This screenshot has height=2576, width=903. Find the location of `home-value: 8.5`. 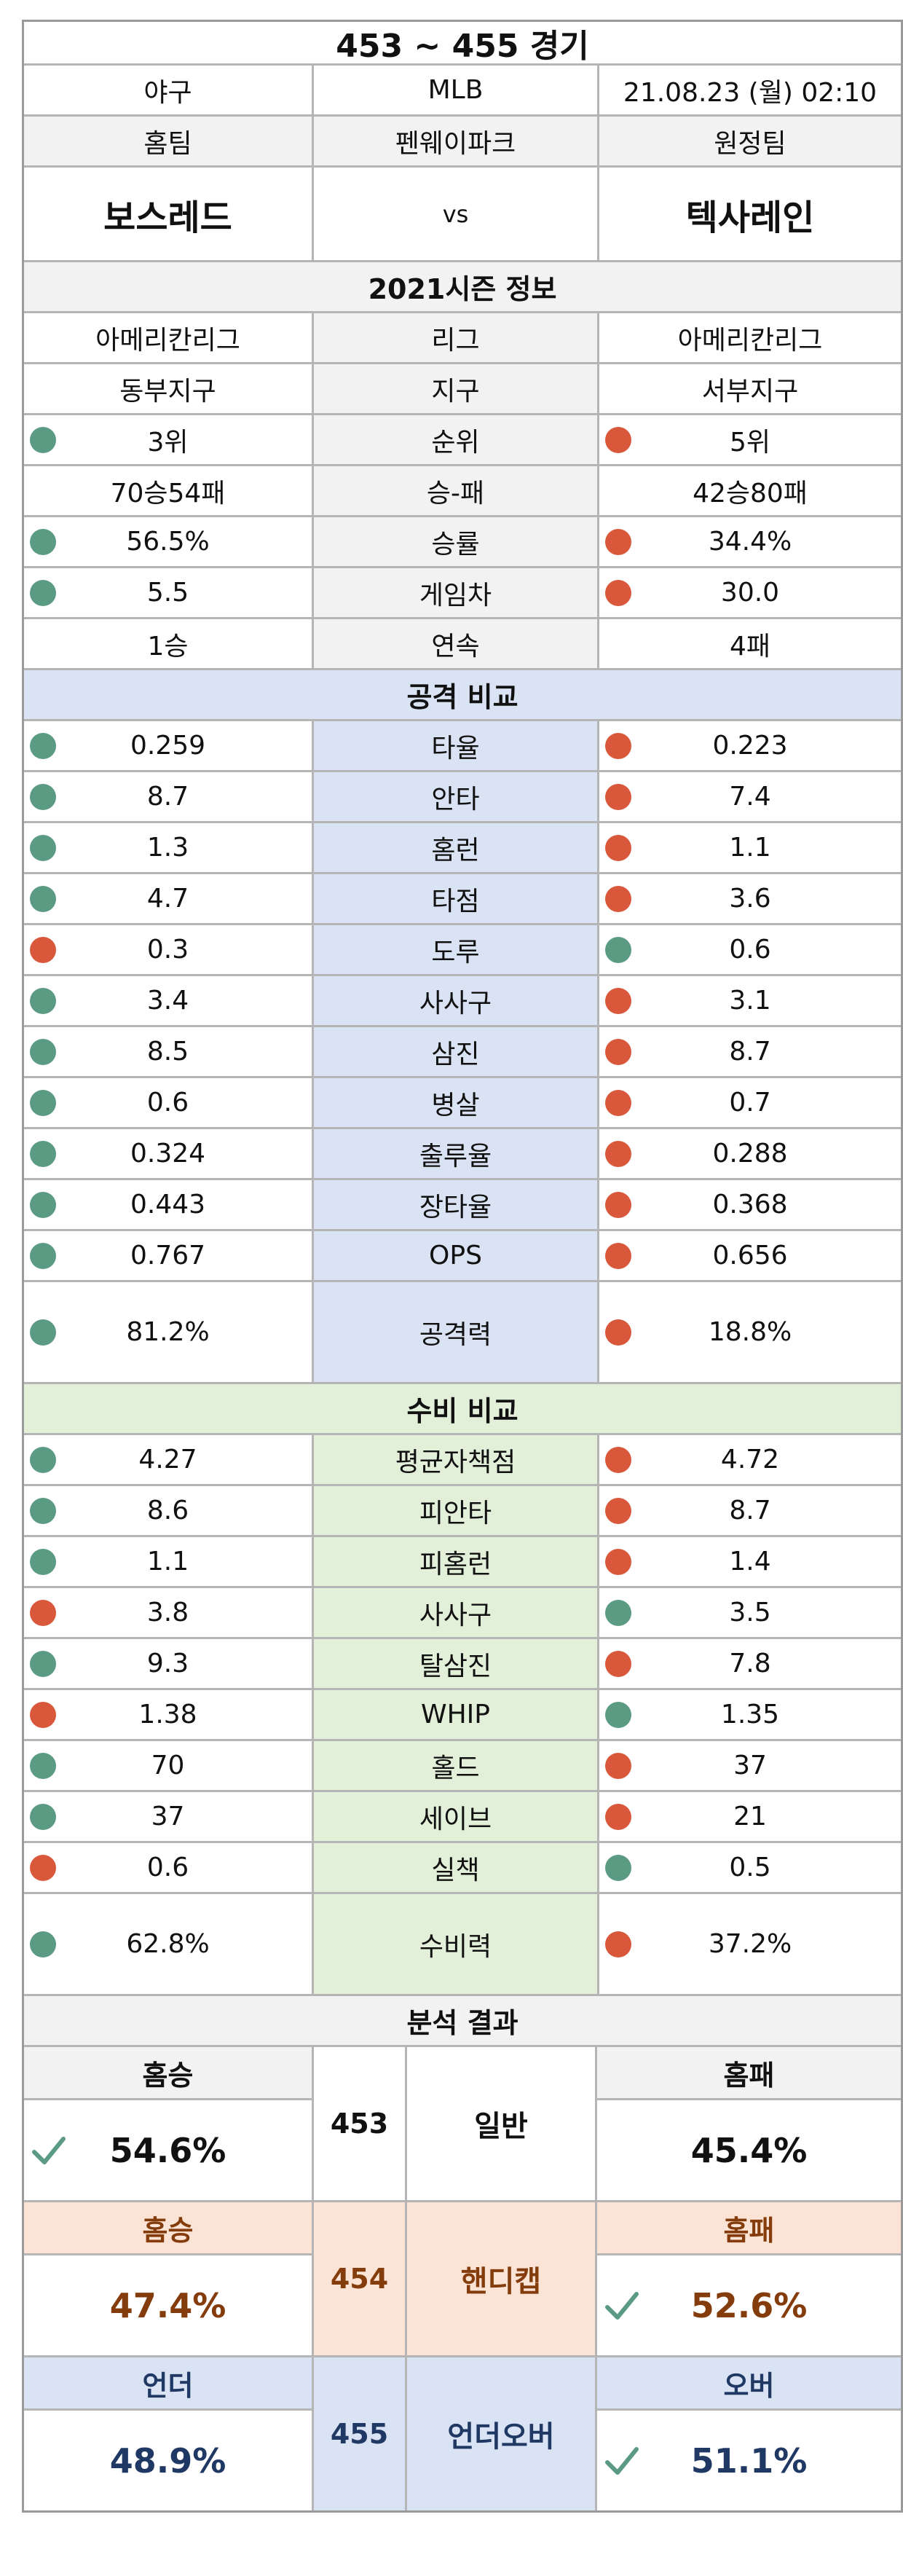

home-value: 8.5 is located at coordinates (167, 1052).